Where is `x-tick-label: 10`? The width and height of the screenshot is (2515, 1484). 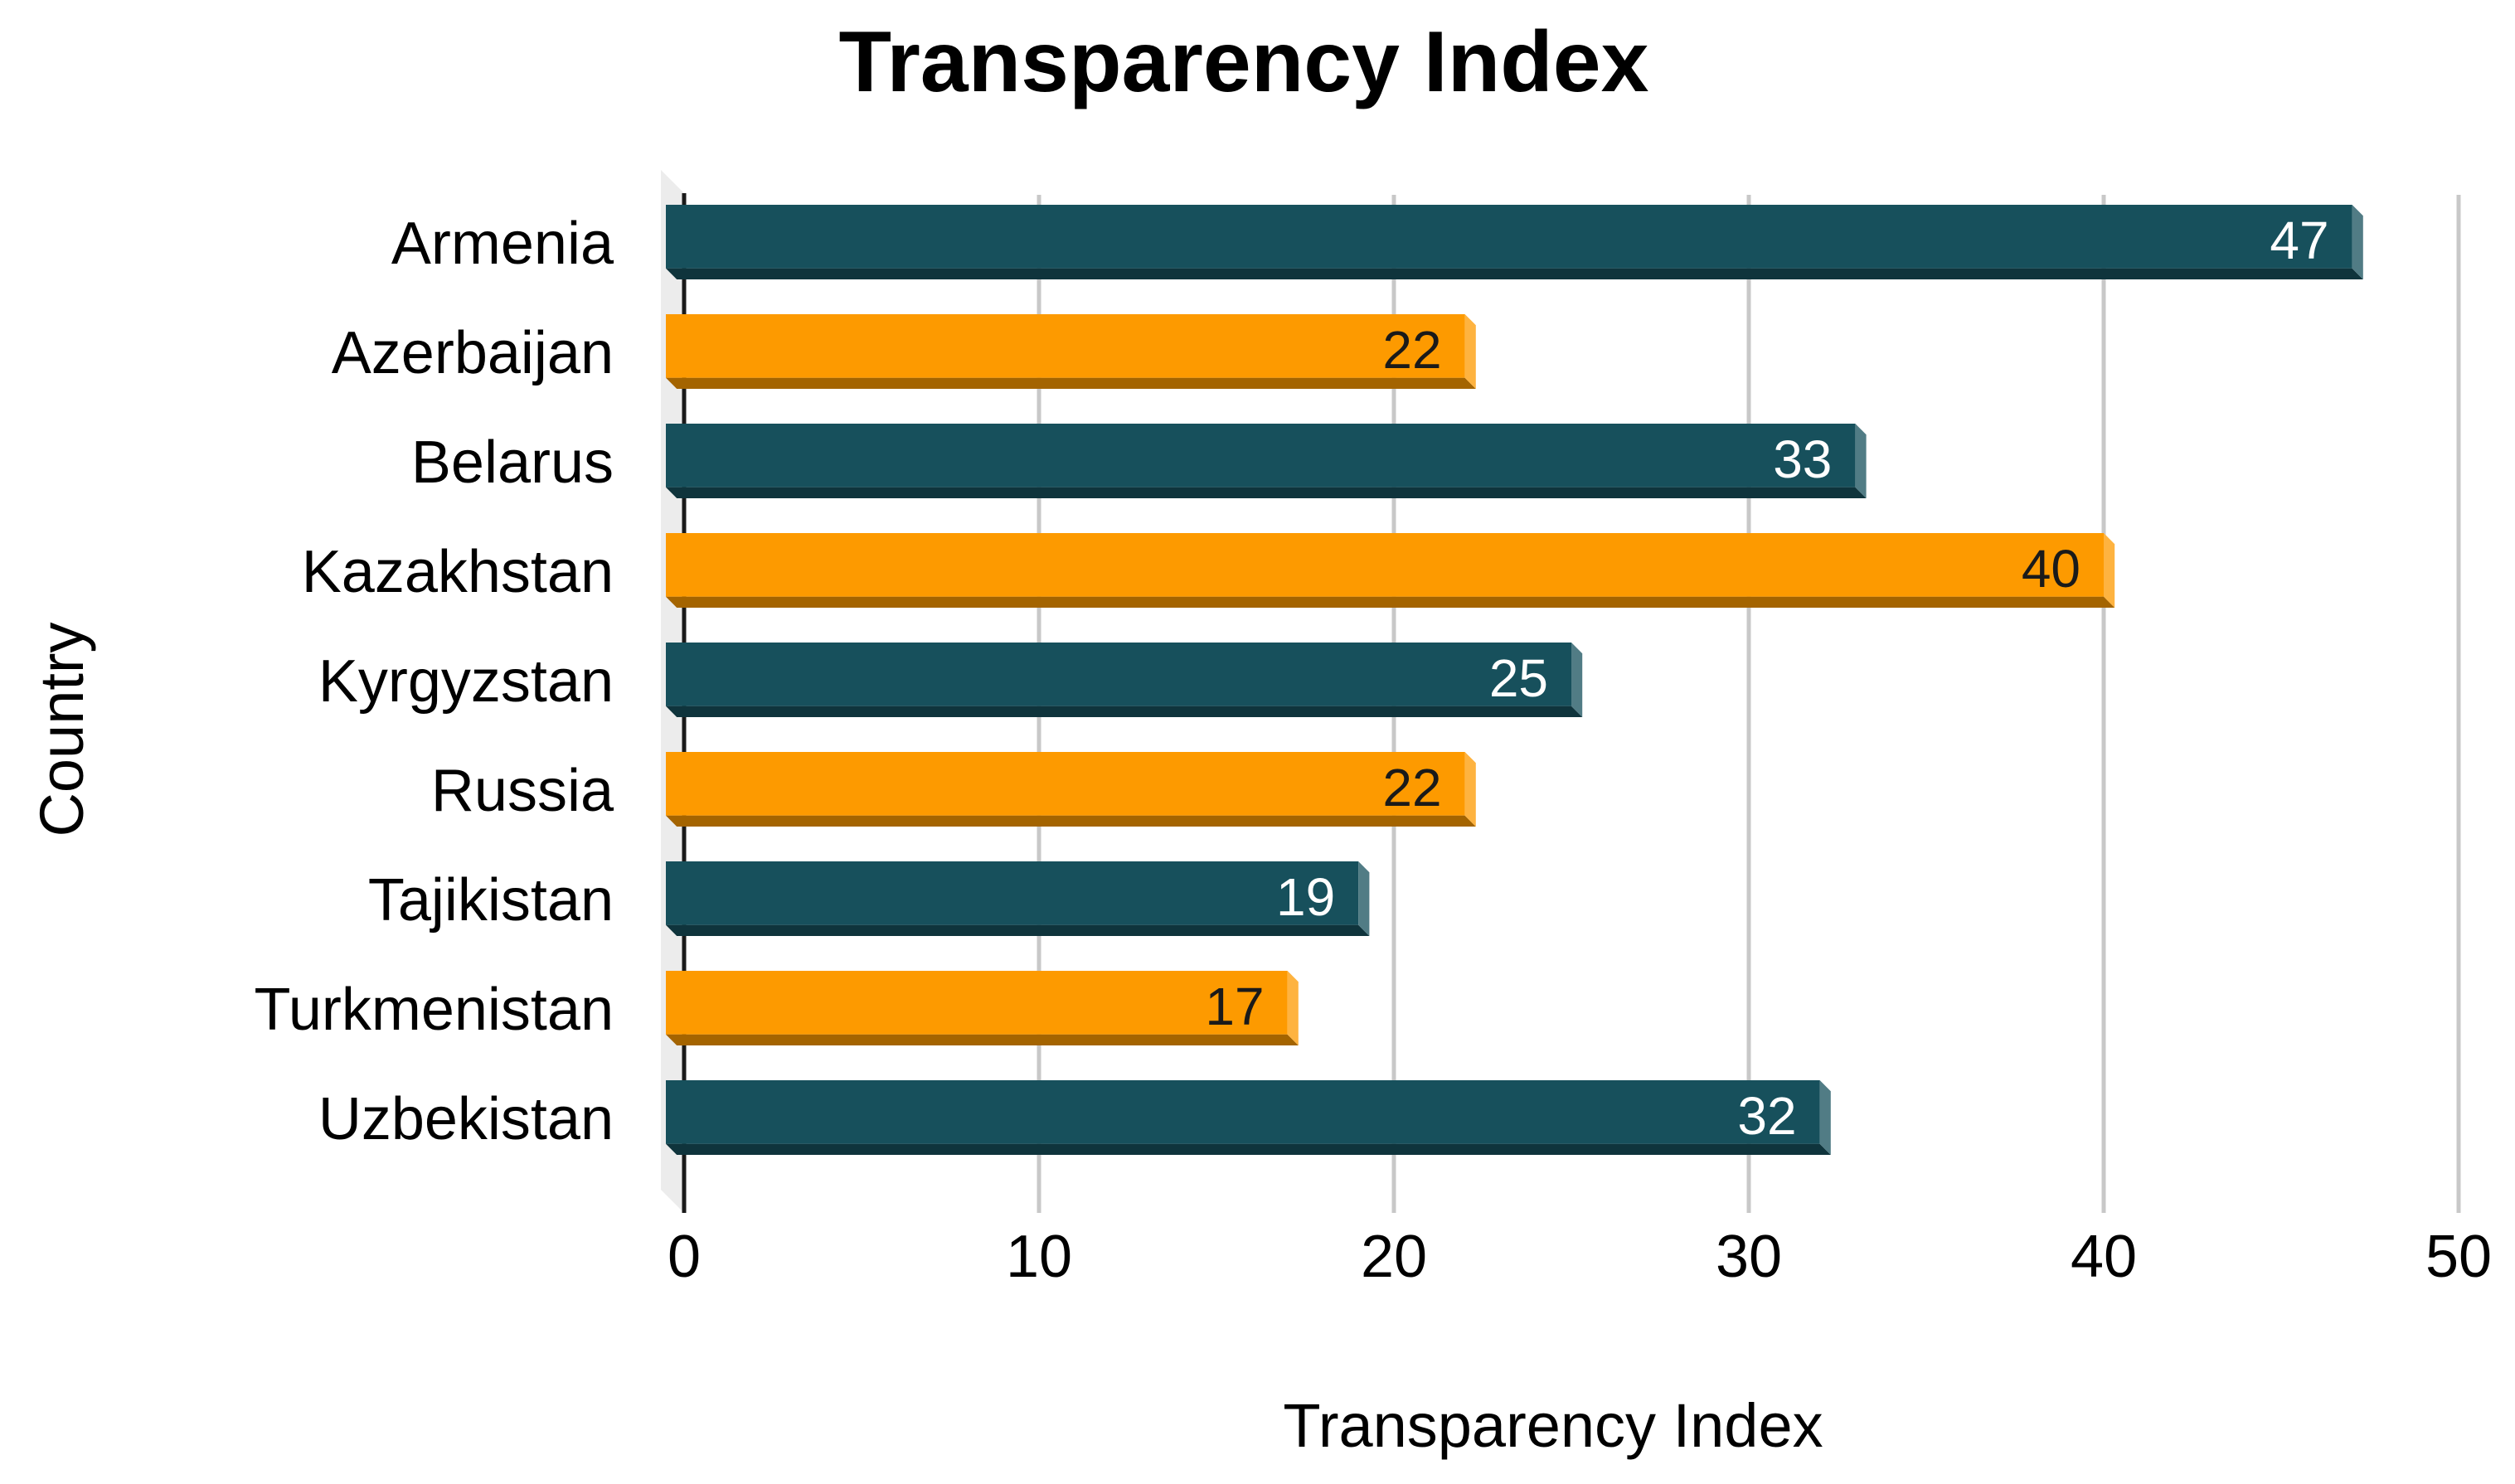 x-tick-label: 10 is located at coordinates (1039, 1257).